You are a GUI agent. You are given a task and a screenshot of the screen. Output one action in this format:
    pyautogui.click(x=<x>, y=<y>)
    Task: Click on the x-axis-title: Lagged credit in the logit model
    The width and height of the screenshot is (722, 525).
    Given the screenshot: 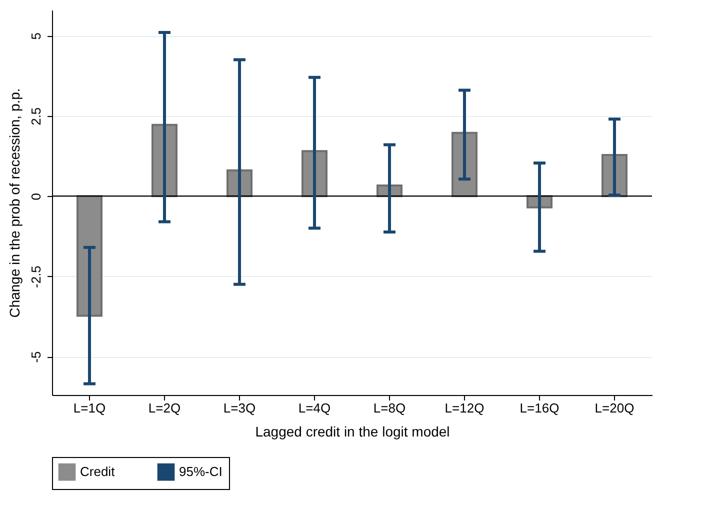 What is the action you would take?
    pyautogui.click(x=352, y=432)
    